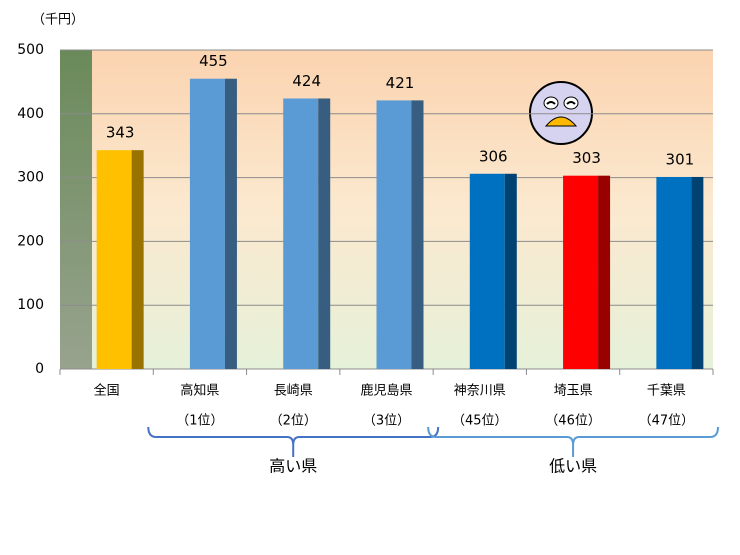 The width and height of the screenshot is (740, 555). What do you see at coordinates (306, 81) in the screenshot?
I see `value-label: 424` at bounding box center [306, 81].